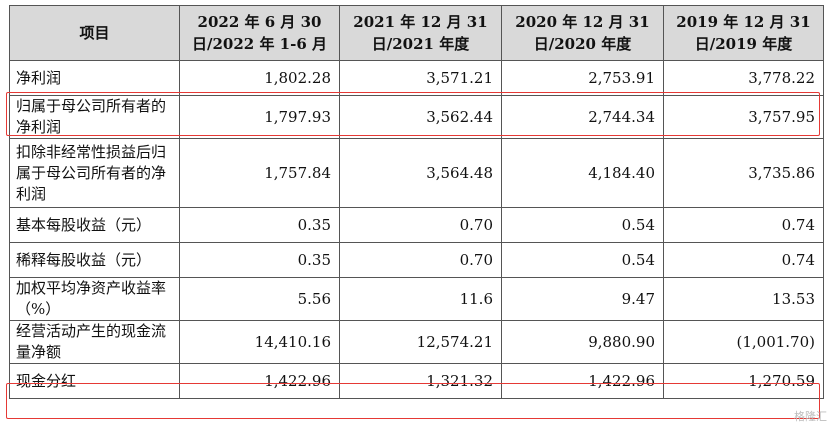 This screenshot has height=426, width=831. I want to click on cell-value: 11.6, so click(420, 299).